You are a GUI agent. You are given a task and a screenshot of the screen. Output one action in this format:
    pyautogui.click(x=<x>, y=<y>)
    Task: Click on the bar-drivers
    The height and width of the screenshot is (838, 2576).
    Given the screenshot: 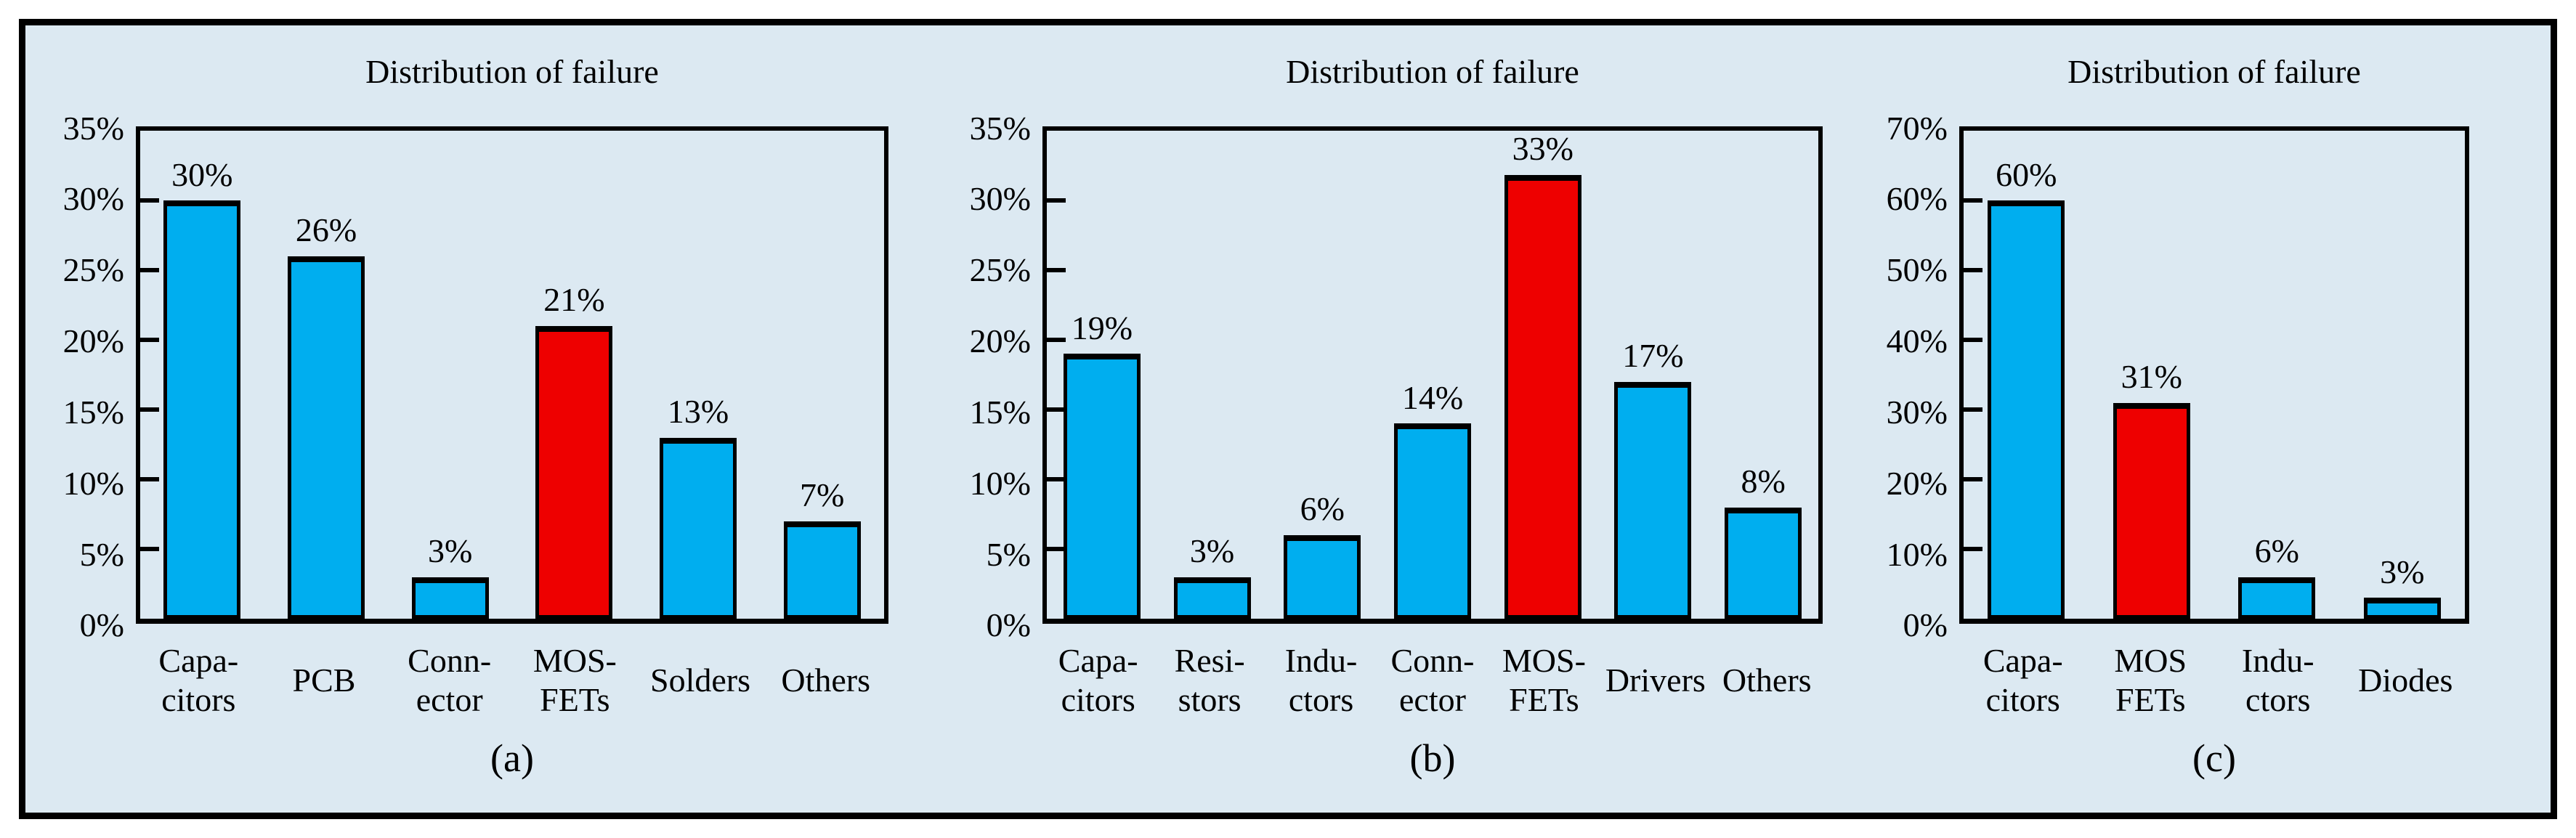 What is the action you would take?
    pyautogui.click(x=1653, y=500)
    